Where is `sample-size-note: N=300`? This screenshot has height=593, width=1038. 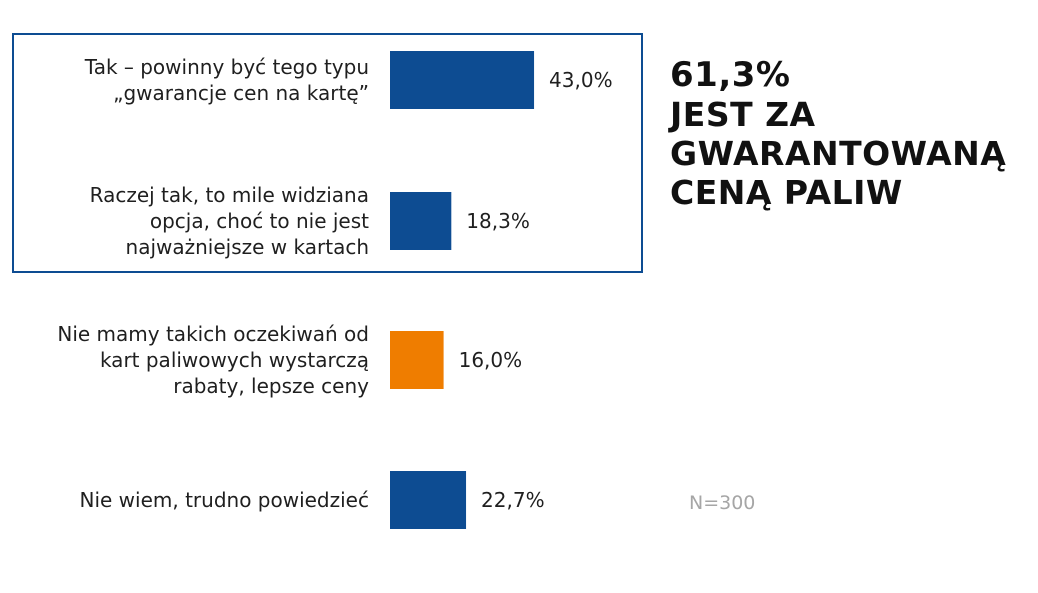 sample-size-note: N=300 is located at coordinates (722, 503).